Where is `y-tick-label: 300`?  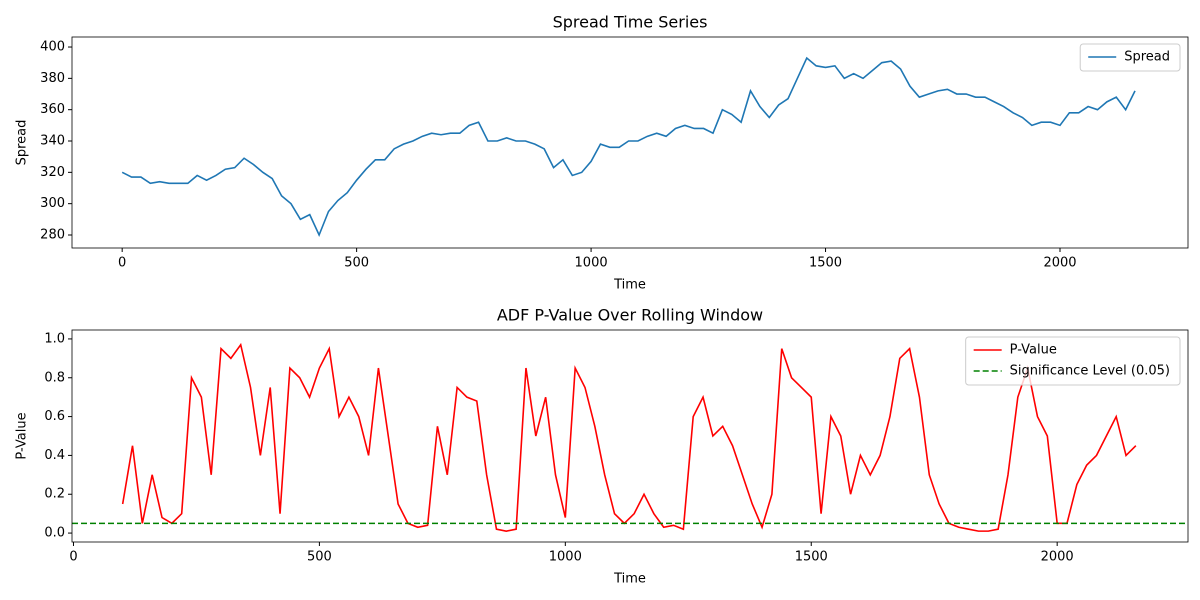
y-tick-label: 300 is located at coordinates (52, 203).